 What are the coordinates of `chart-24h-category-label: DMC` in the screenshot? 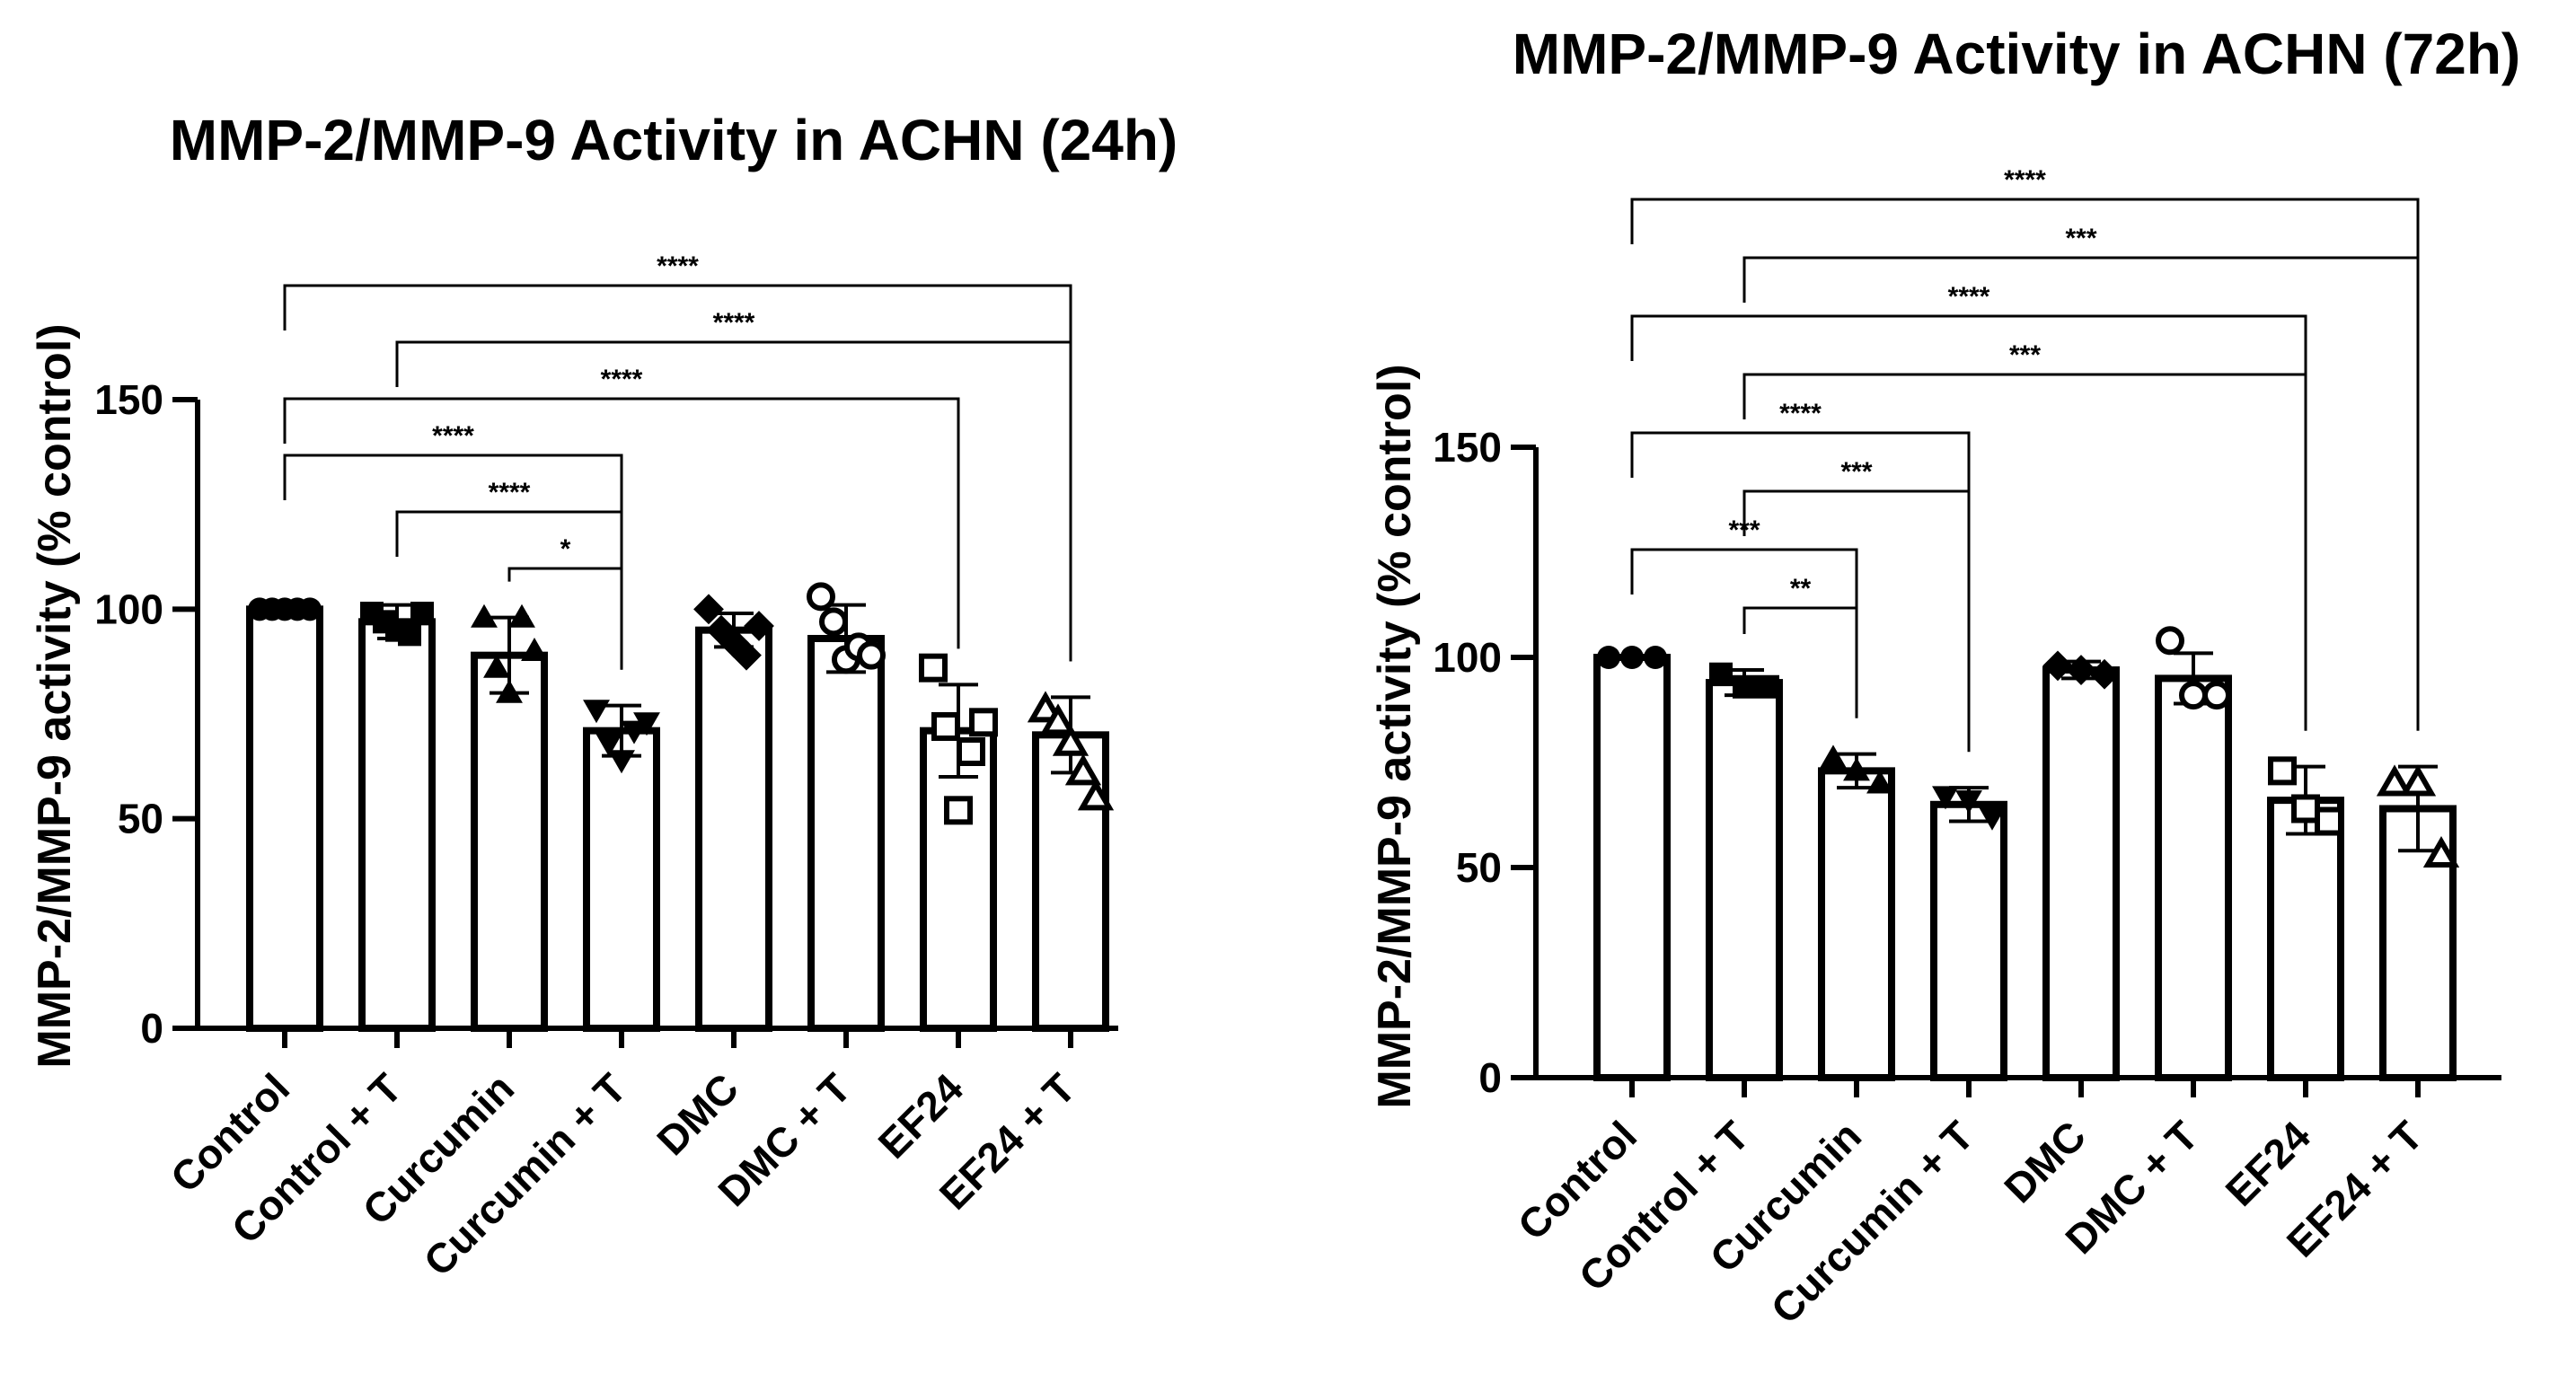 It's located at (697, 1114).